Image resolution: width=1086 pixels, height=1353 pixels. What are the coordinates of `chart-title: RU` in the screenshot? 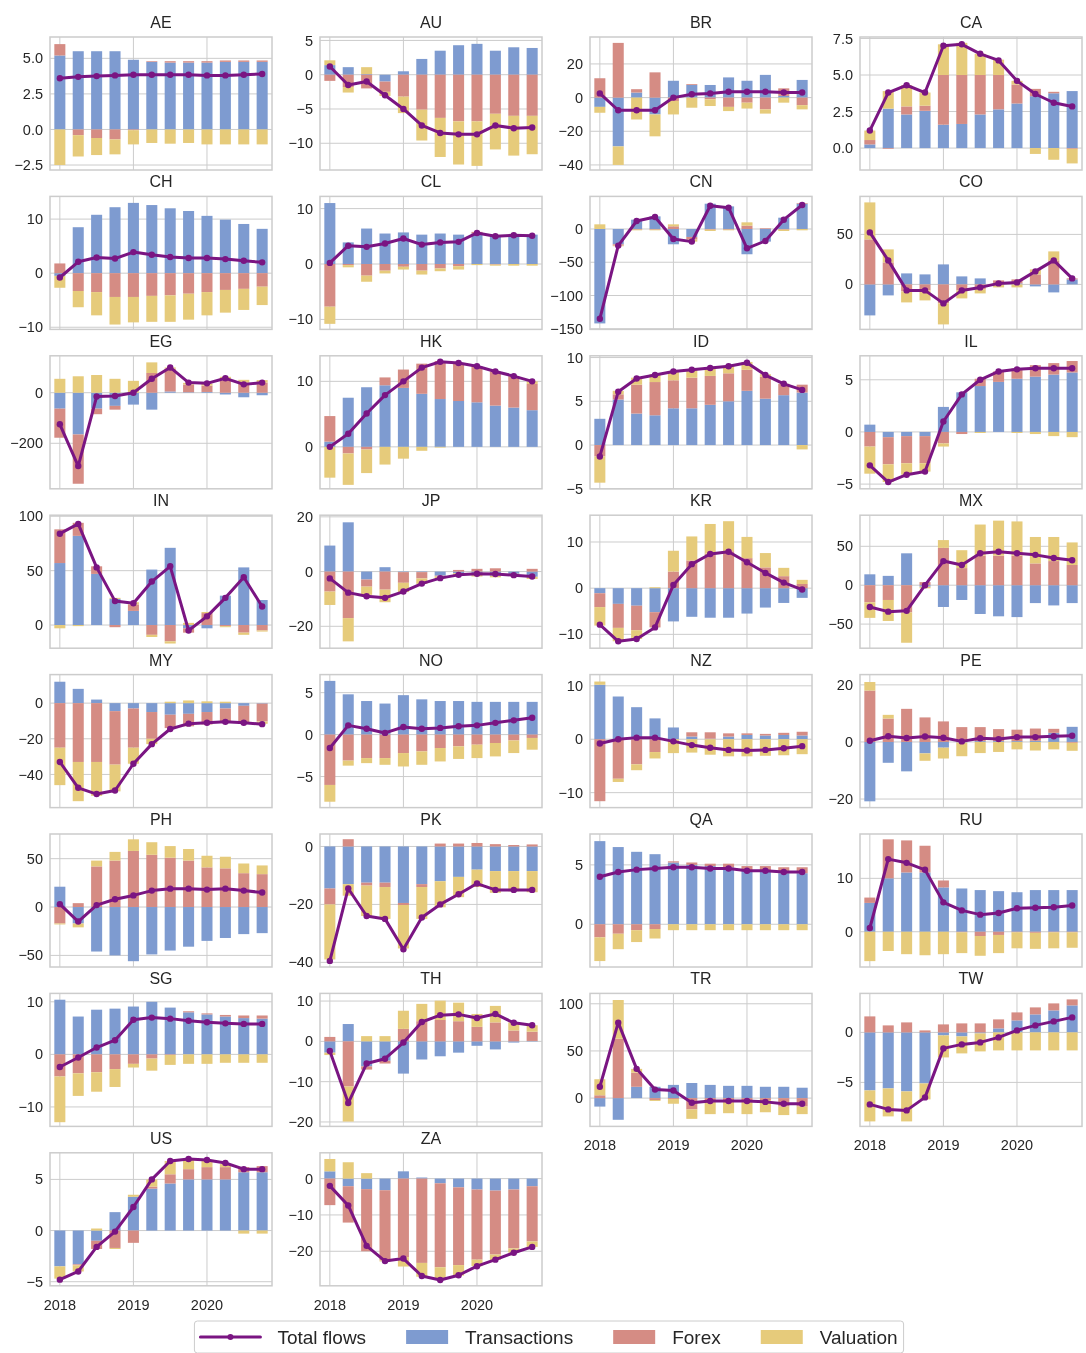 It's located at (971, 819).